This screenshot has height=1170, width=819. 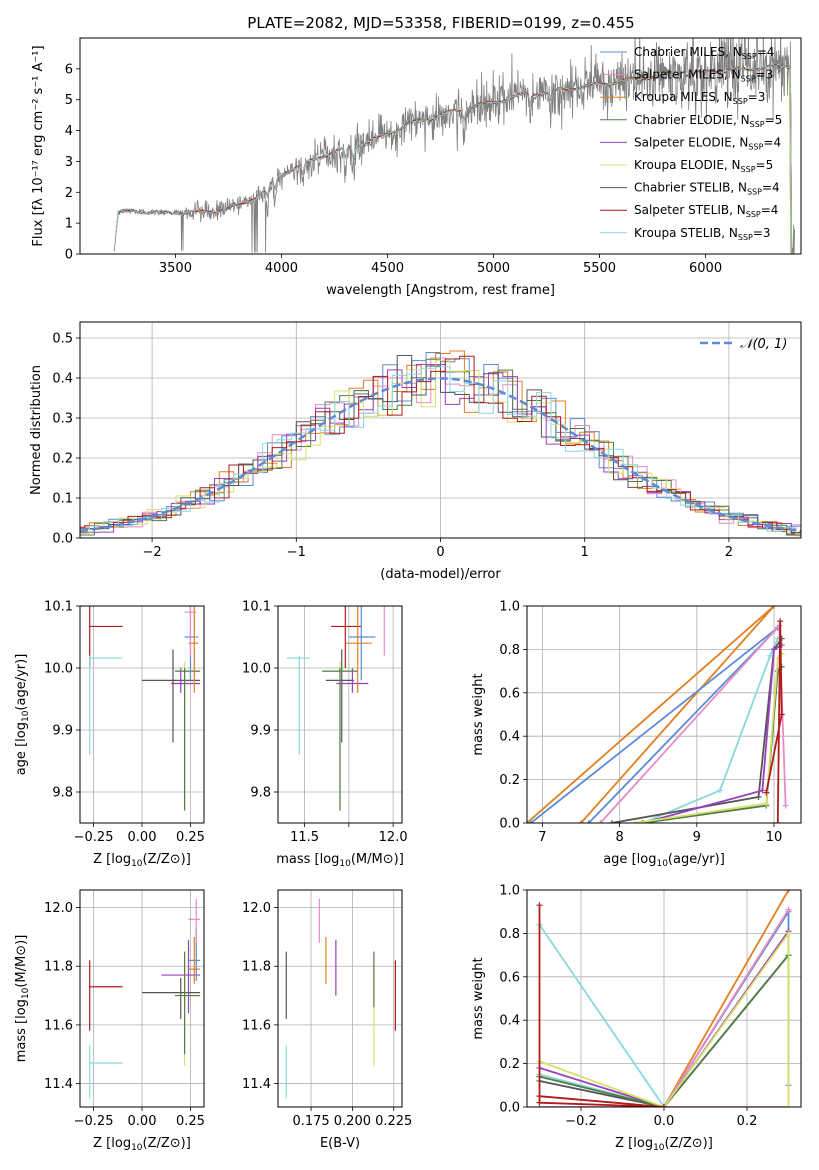 I want to click on y-tick-label: 9.9, so click(x=62, y=731).